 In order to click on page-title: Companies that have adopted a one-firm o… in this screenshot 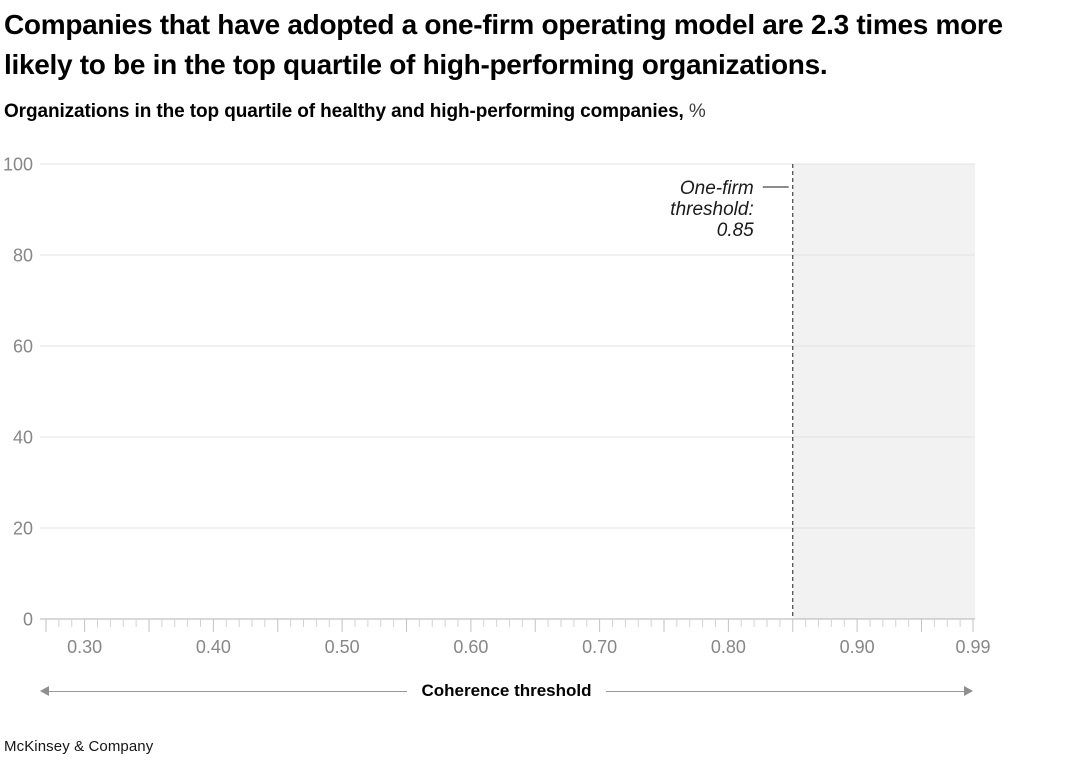, I will do `click(503, 44)`.